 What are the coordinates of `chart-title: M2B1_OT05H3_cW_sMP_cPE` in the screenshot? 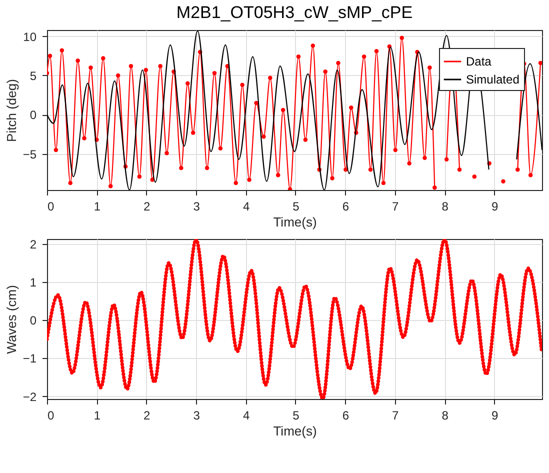 It's located at (294, 12).